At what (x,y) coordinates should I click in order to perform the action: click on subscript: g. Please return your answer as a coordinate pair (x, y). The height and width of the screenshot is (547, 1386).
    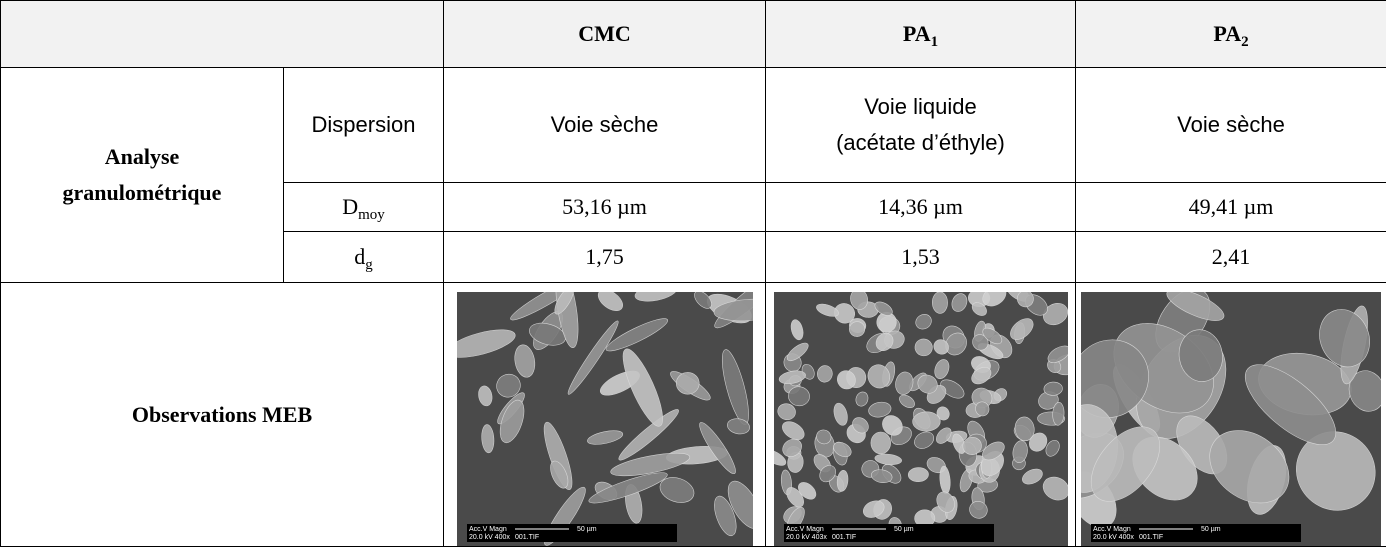
    Looking at the image, I should click on (369, 265).